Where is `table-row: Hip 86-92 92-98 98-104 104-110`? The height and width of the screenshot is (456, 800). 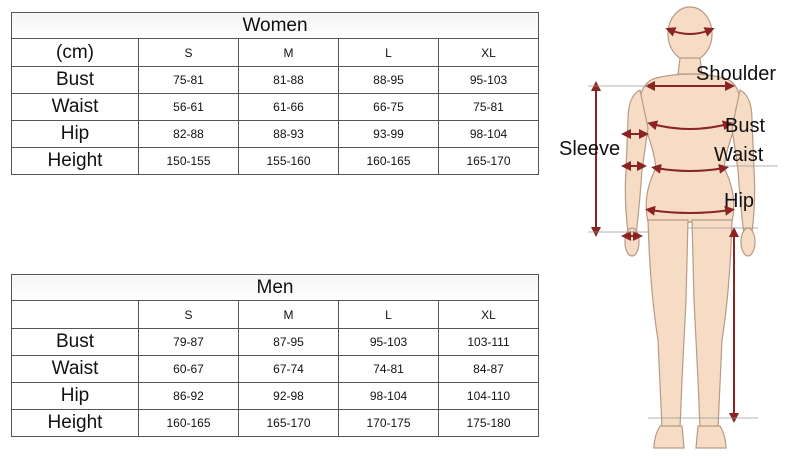
table-row: Hip 86-92 92-98 98-104 104-110 is located at coordinates (275, 396).